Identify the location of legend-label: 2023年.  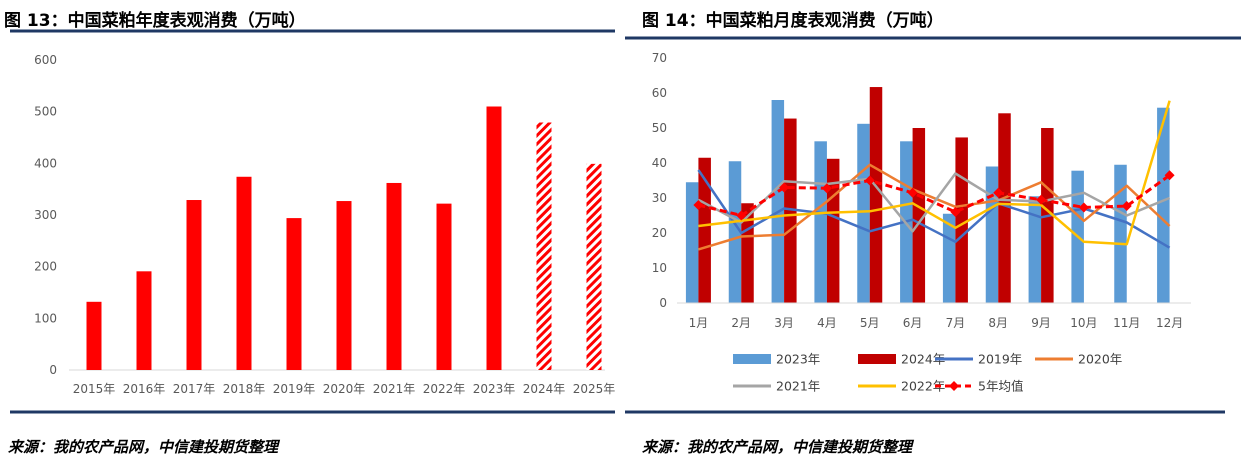
(798, 359).